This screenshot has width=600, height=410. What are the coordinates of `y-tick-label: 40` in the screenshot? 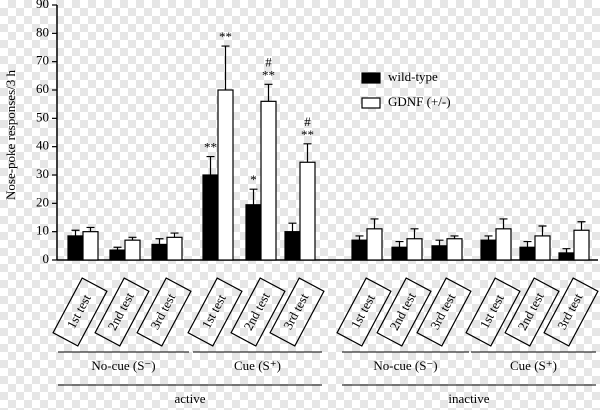 It's located at (42, 145).